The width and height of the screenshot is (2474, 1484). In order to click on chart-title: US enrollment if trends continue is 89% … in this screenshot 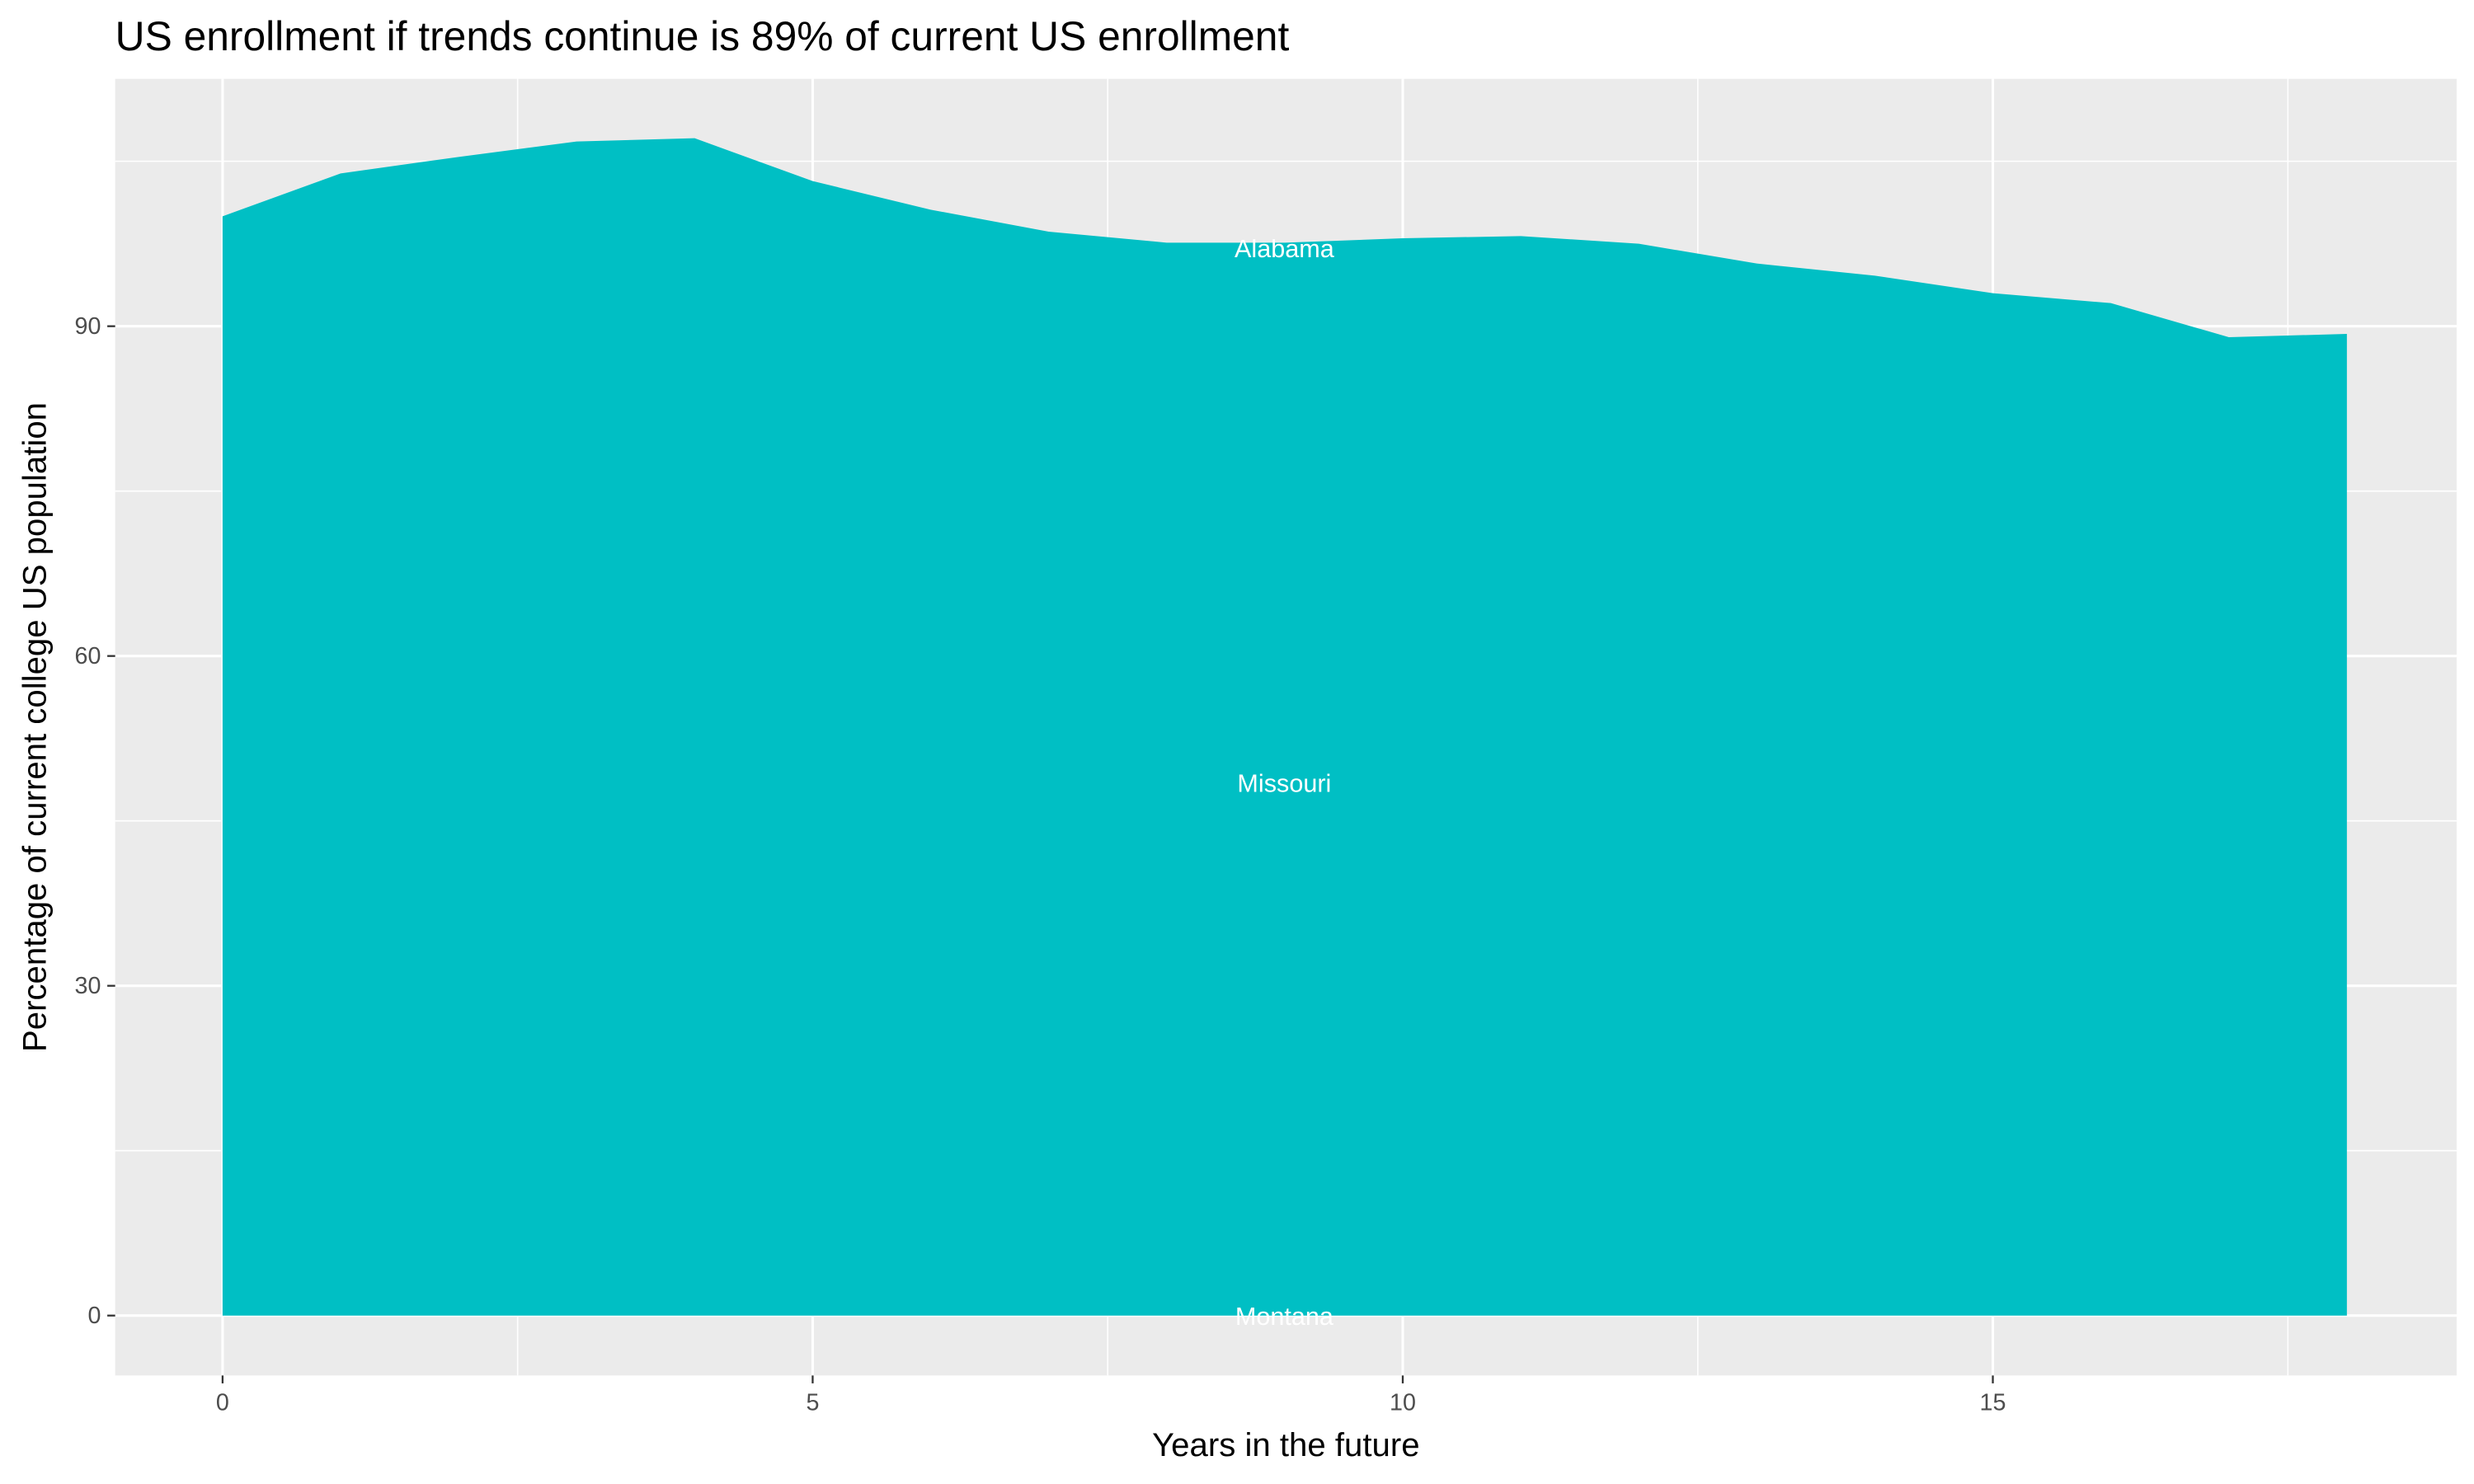, I will do `click(702, 36)`.